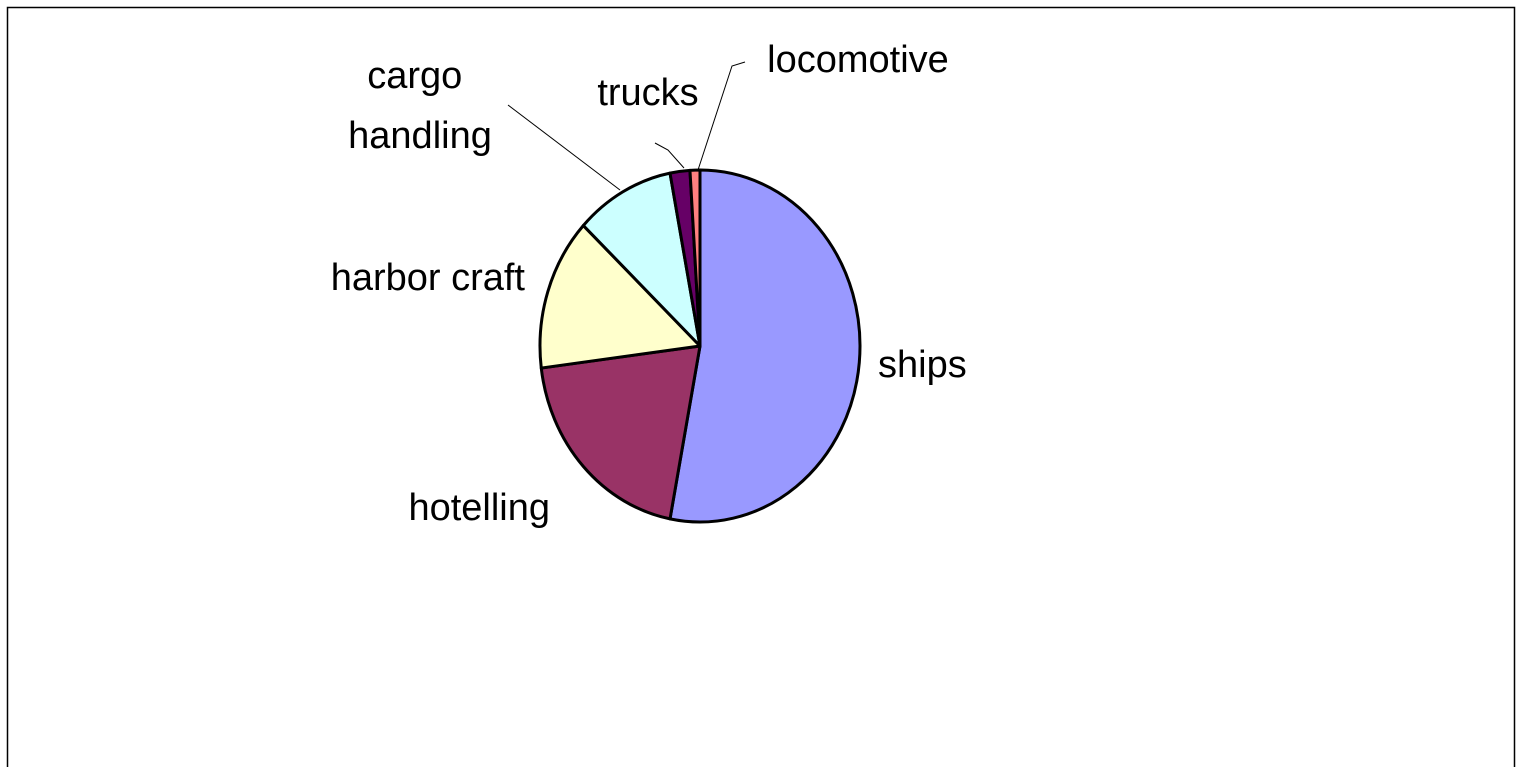  I want to click on slice-label: hotelling, so click(479, 508).